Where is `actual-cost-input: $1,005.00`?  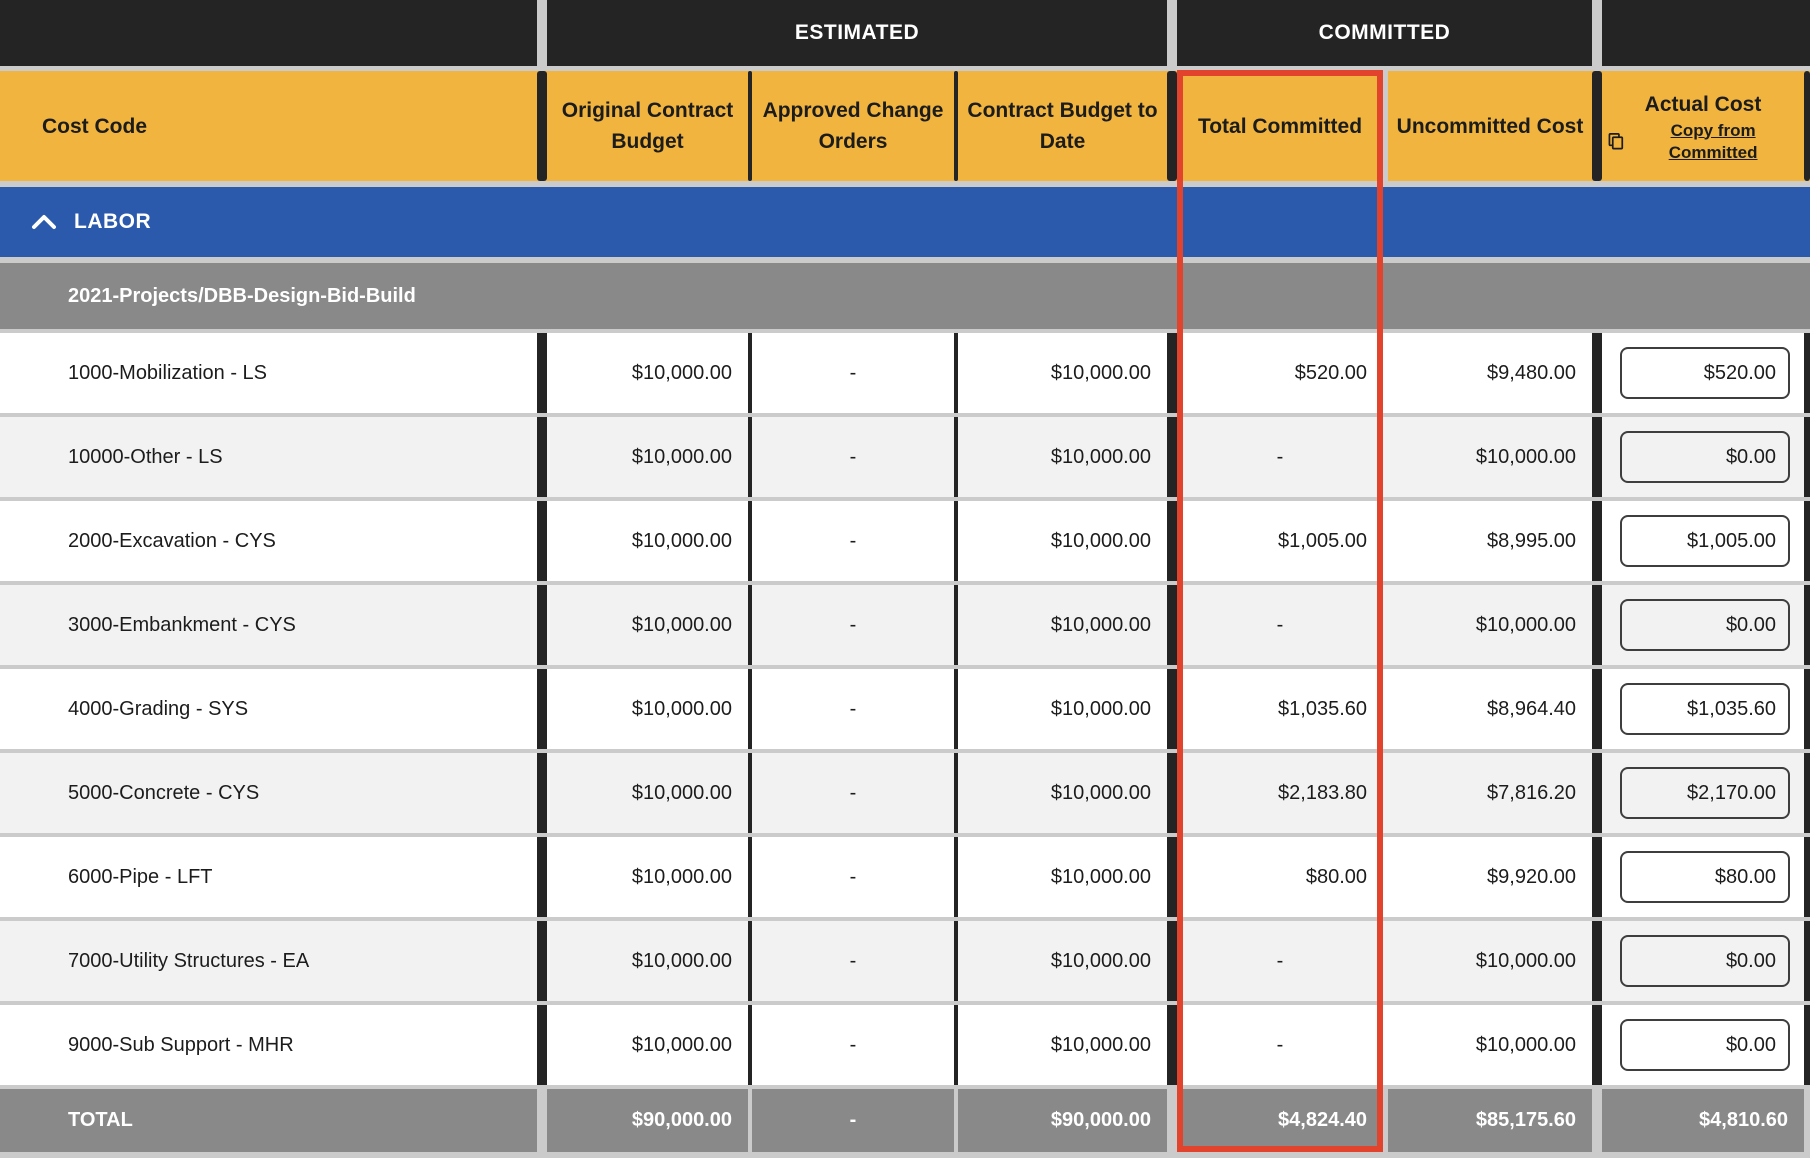
actual-cost-input: $1,005.00 is located at coordinates (1705, 541).